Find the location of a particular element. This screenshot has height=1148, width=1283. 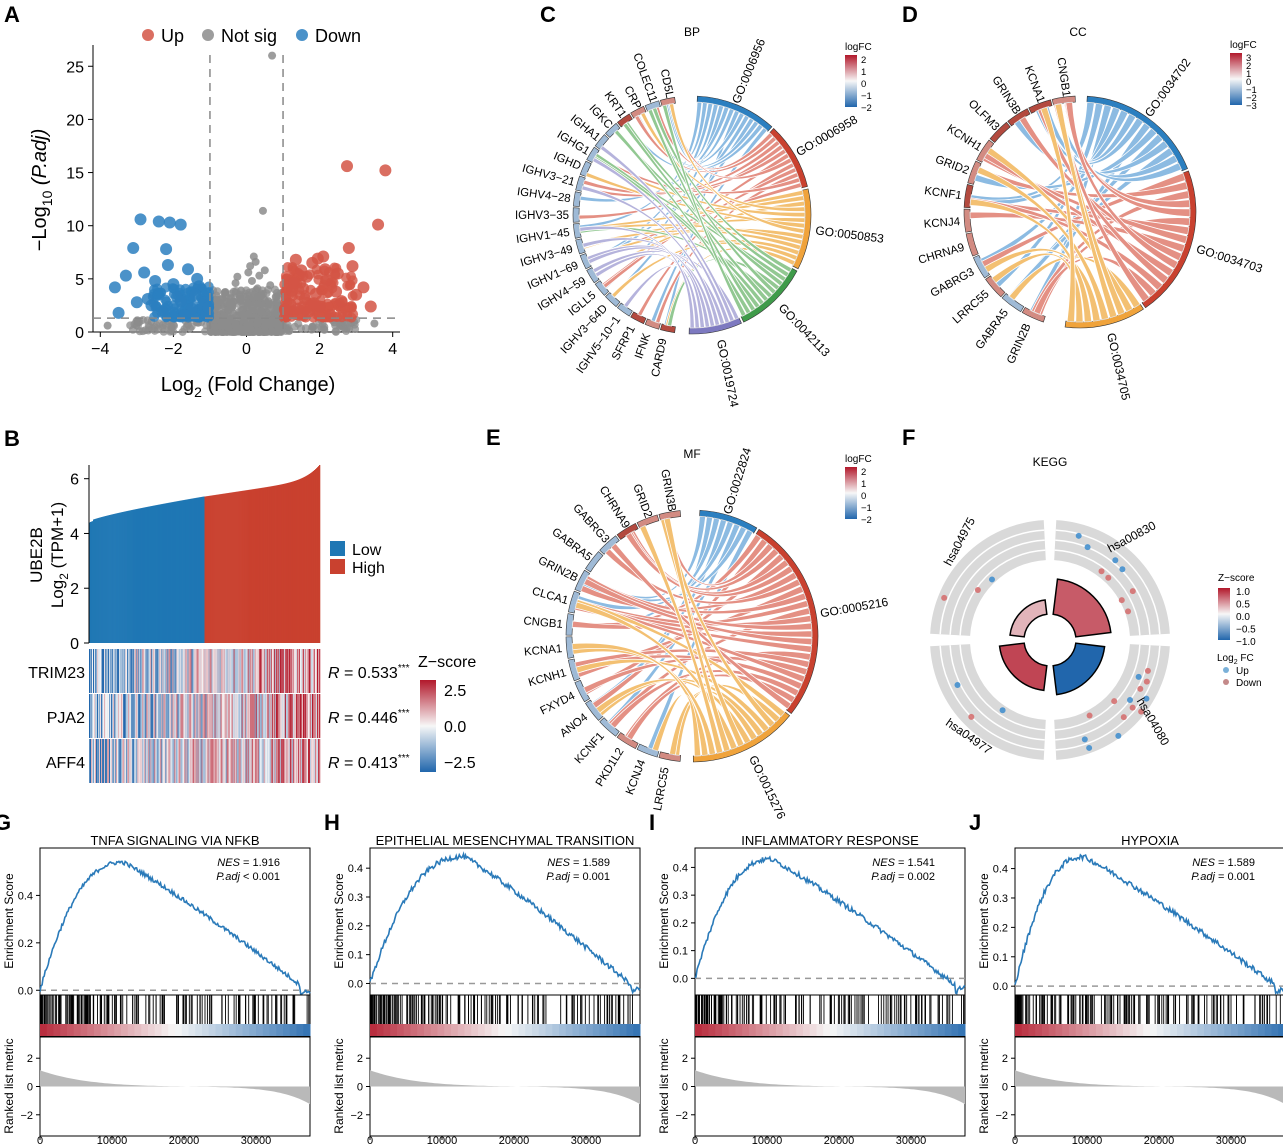

zscore-tick-label: 2.5 is located at coordinates (455, 691).